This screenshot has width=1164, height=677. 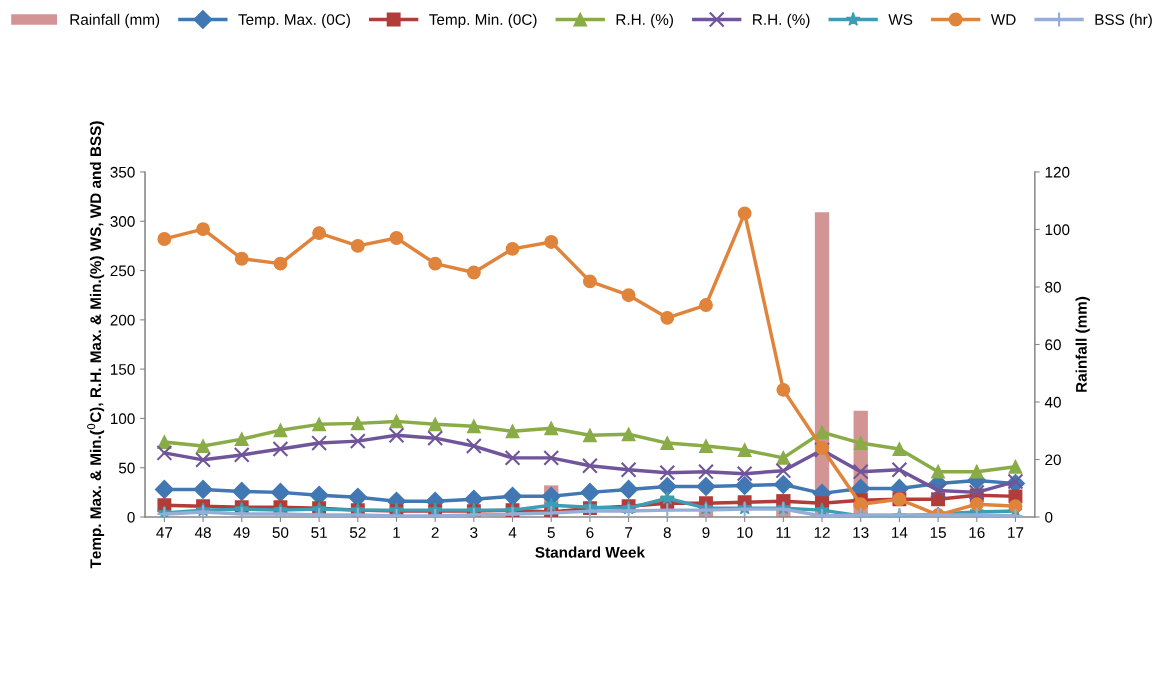 I want to click on y-tick-label: 100, so click(x=122, y=419).